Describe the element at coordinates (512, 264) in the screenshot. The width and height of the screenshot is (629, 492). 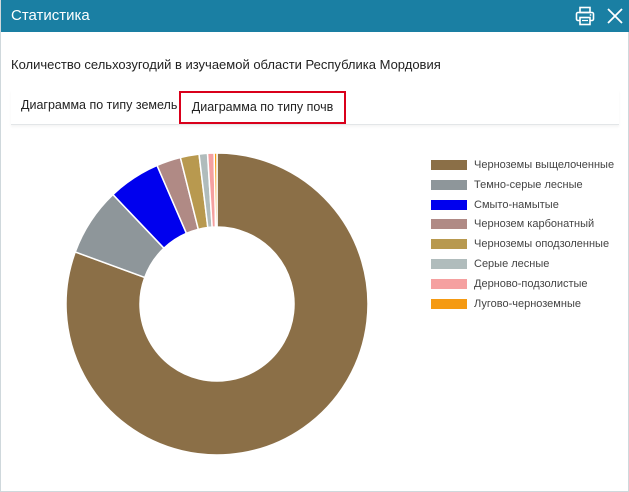
I see `legend-label: Серые лесные` at that location.